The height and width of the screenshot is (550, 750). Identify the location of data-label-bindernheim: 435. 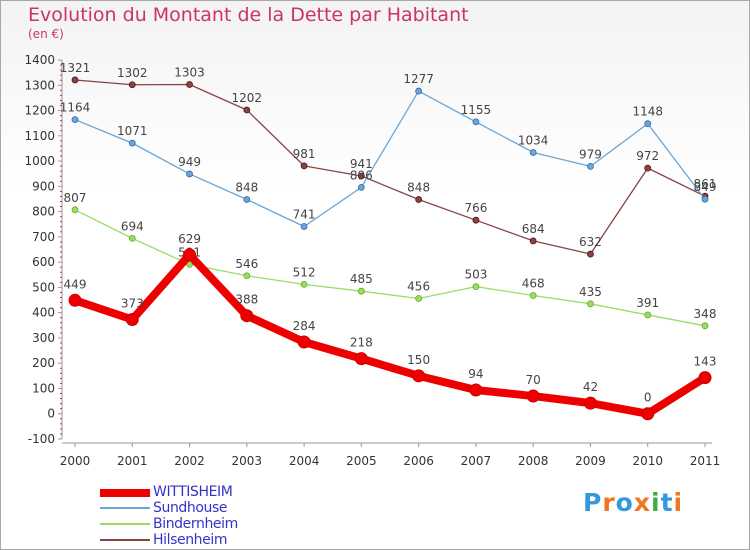
(590, 292).